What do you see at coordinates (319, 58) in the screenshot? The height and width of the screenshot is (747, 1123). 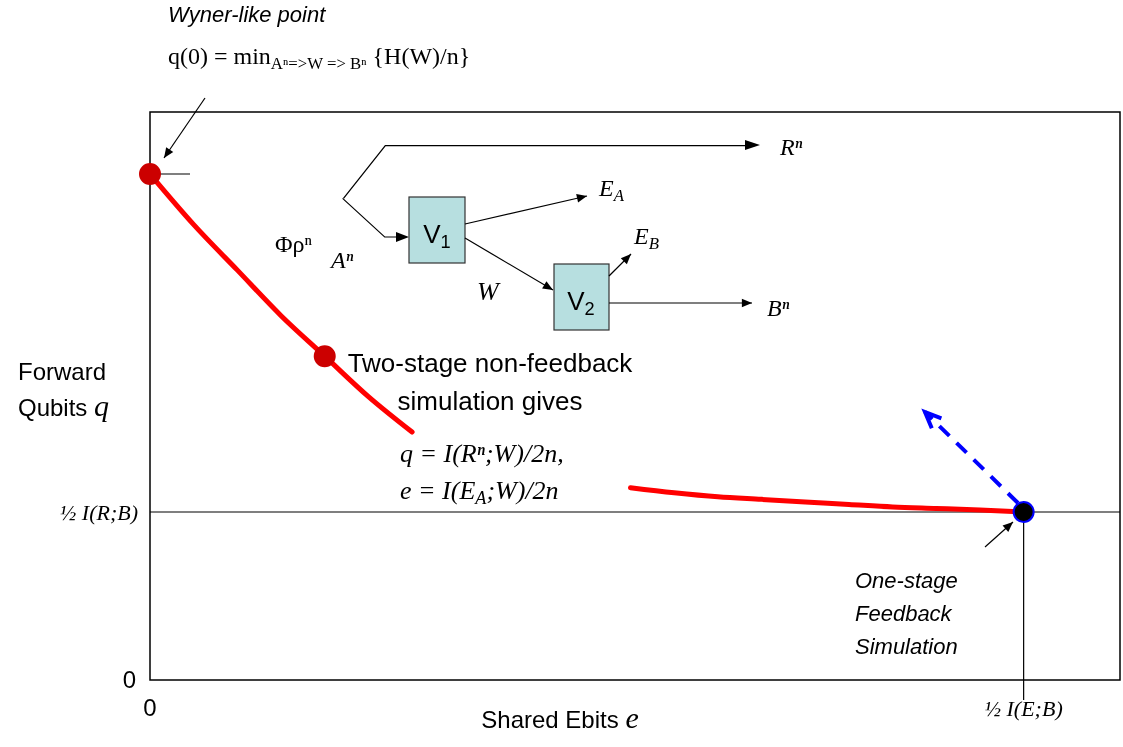 I see `text: q(0) = min$_{Aⁿ=>W => Bⁿ}$ {H(W)/n}` at bounding box center [319, 58].